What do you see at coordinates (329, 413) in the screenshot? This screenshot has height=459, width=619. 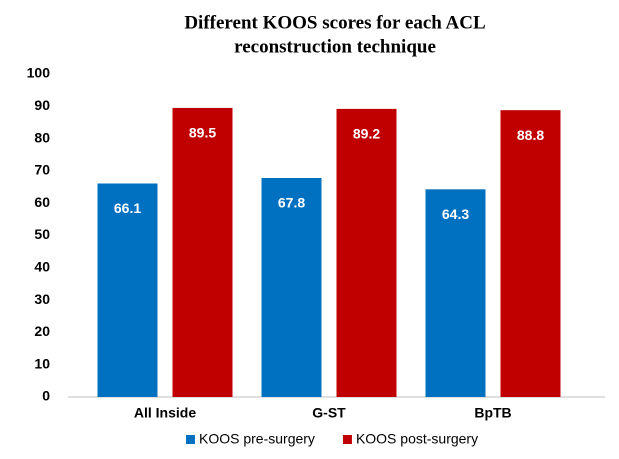 I see `x-tick-label: G-ST` at bounding box center [329, 413].